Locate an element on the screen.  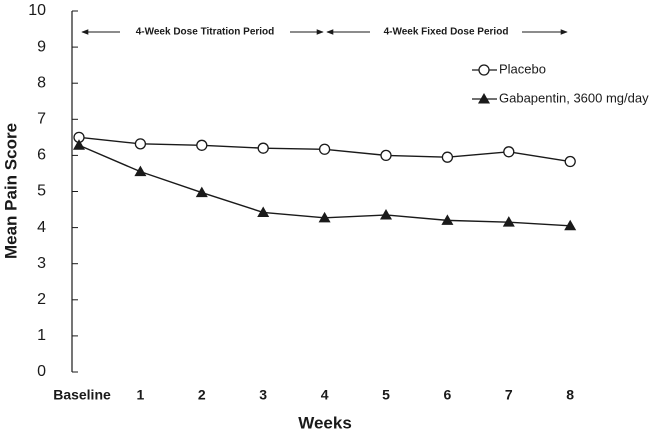
y-tick-label: 2 is located at coordinates (41, 299).